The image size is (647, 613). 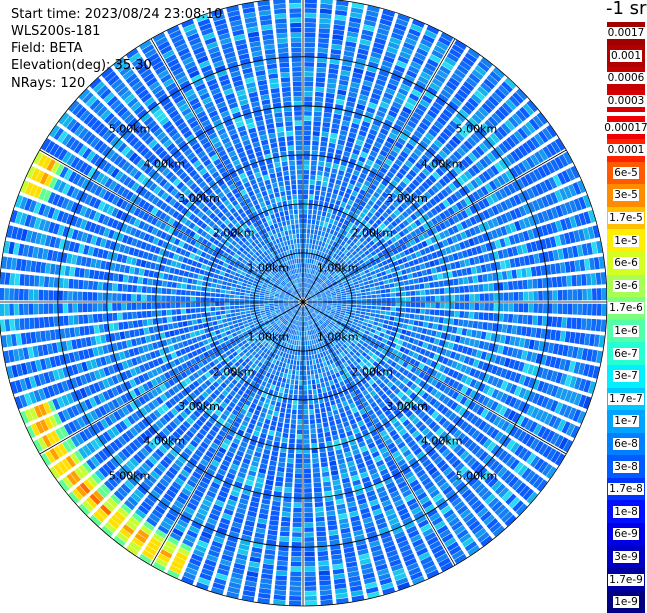 I want to click on colorbar-cell: 6e-8, so click(x=626, y=444).